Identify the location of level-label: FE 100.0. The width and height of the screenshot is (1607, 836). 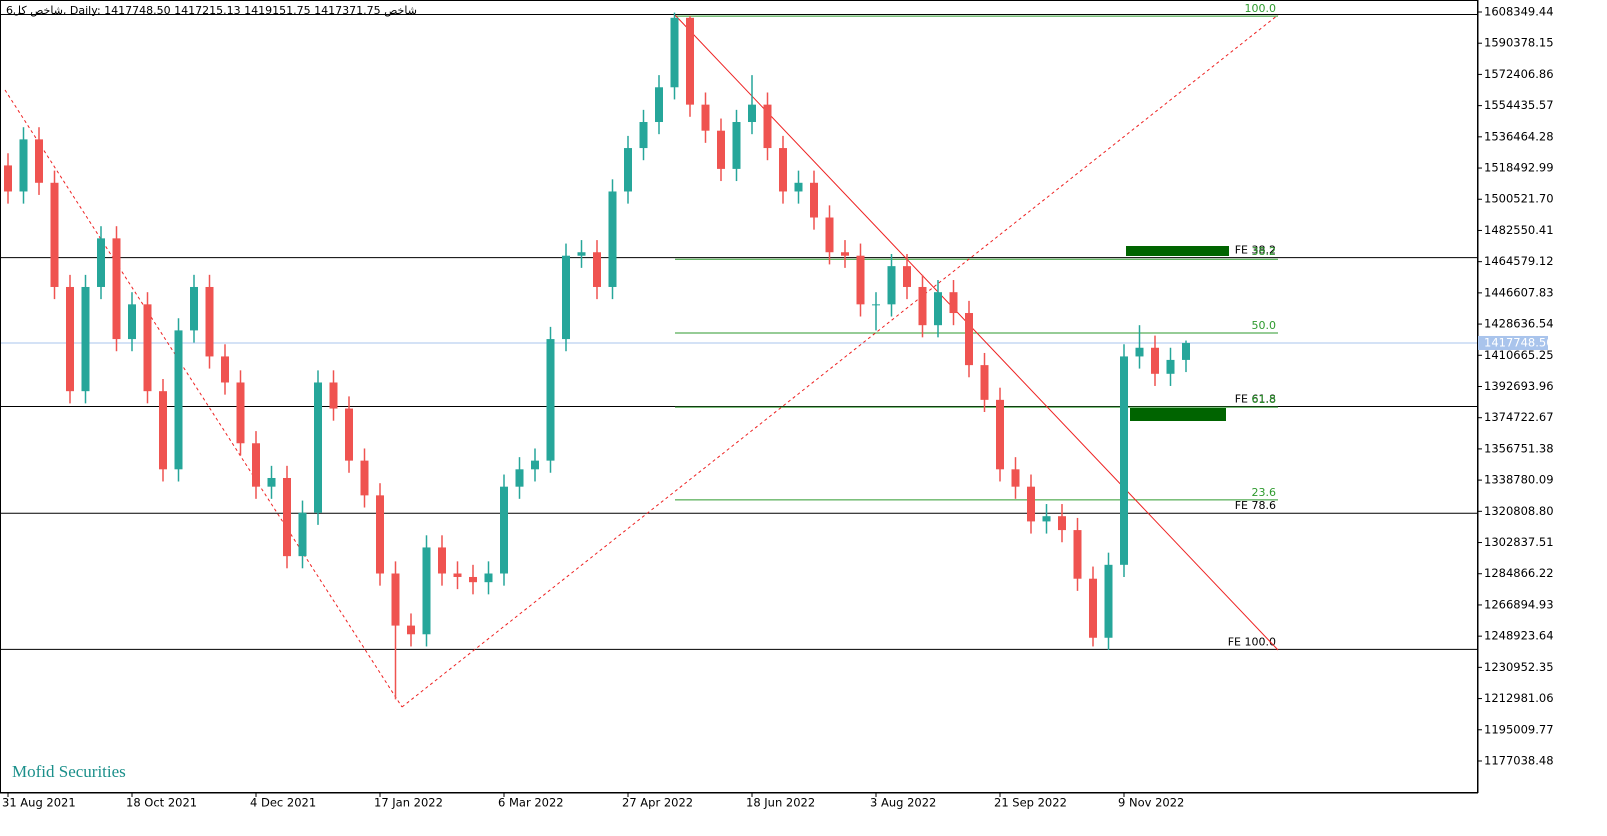
(1252, 641).